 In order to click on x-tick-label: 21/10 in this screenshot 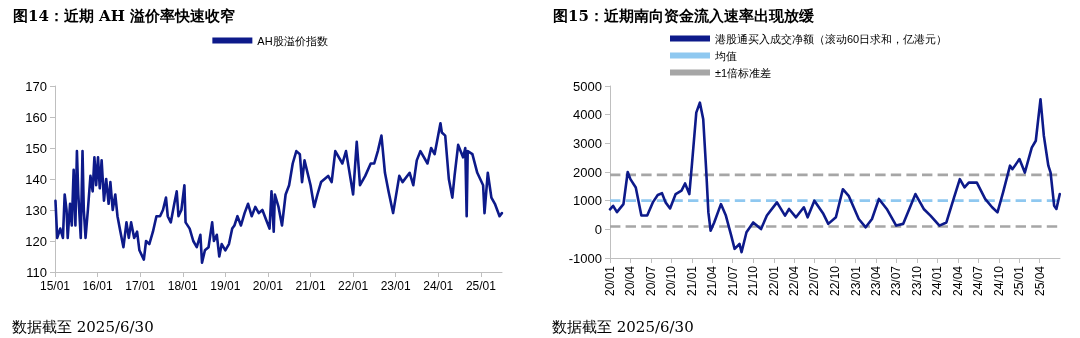, I will do `click(753, 281)`.